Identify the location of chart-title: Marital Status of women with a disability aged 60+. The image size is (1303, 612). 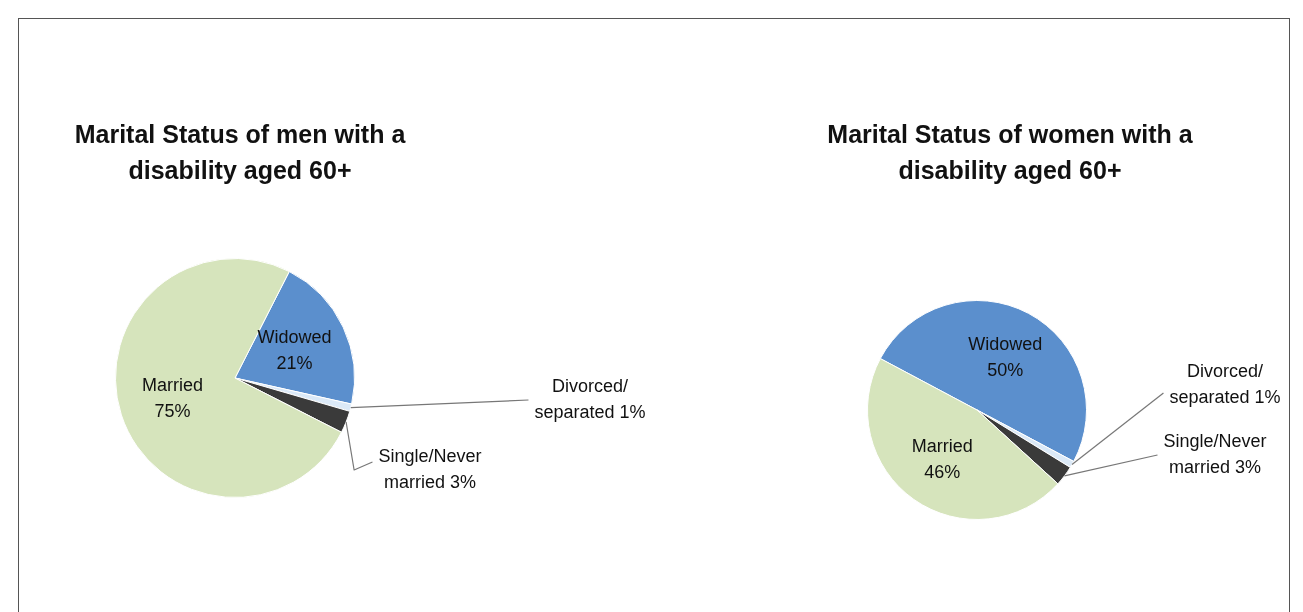
(1010, 152).